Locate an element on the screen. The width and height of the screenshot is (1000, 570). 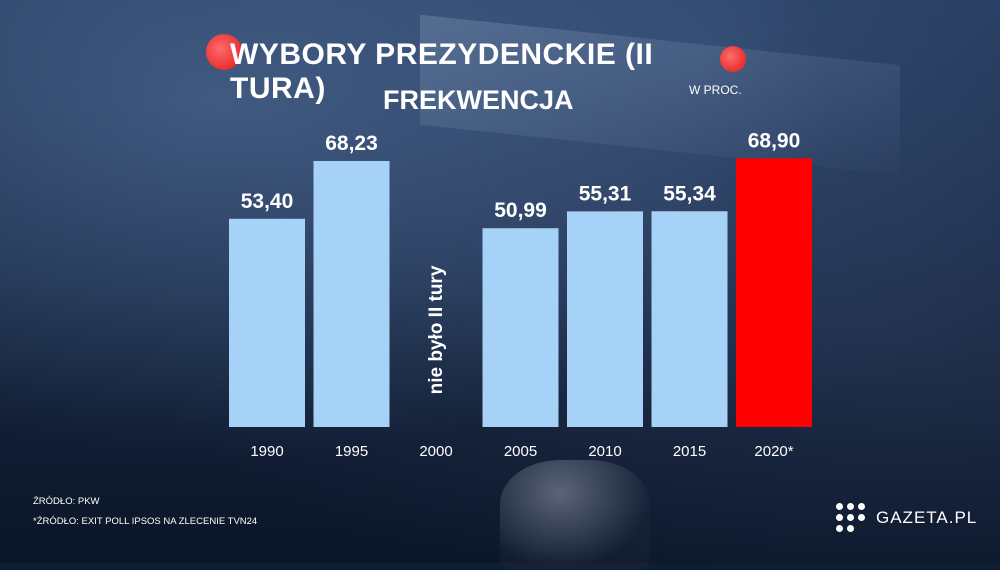
background-photo-cup is located at coordinates (575, 515).